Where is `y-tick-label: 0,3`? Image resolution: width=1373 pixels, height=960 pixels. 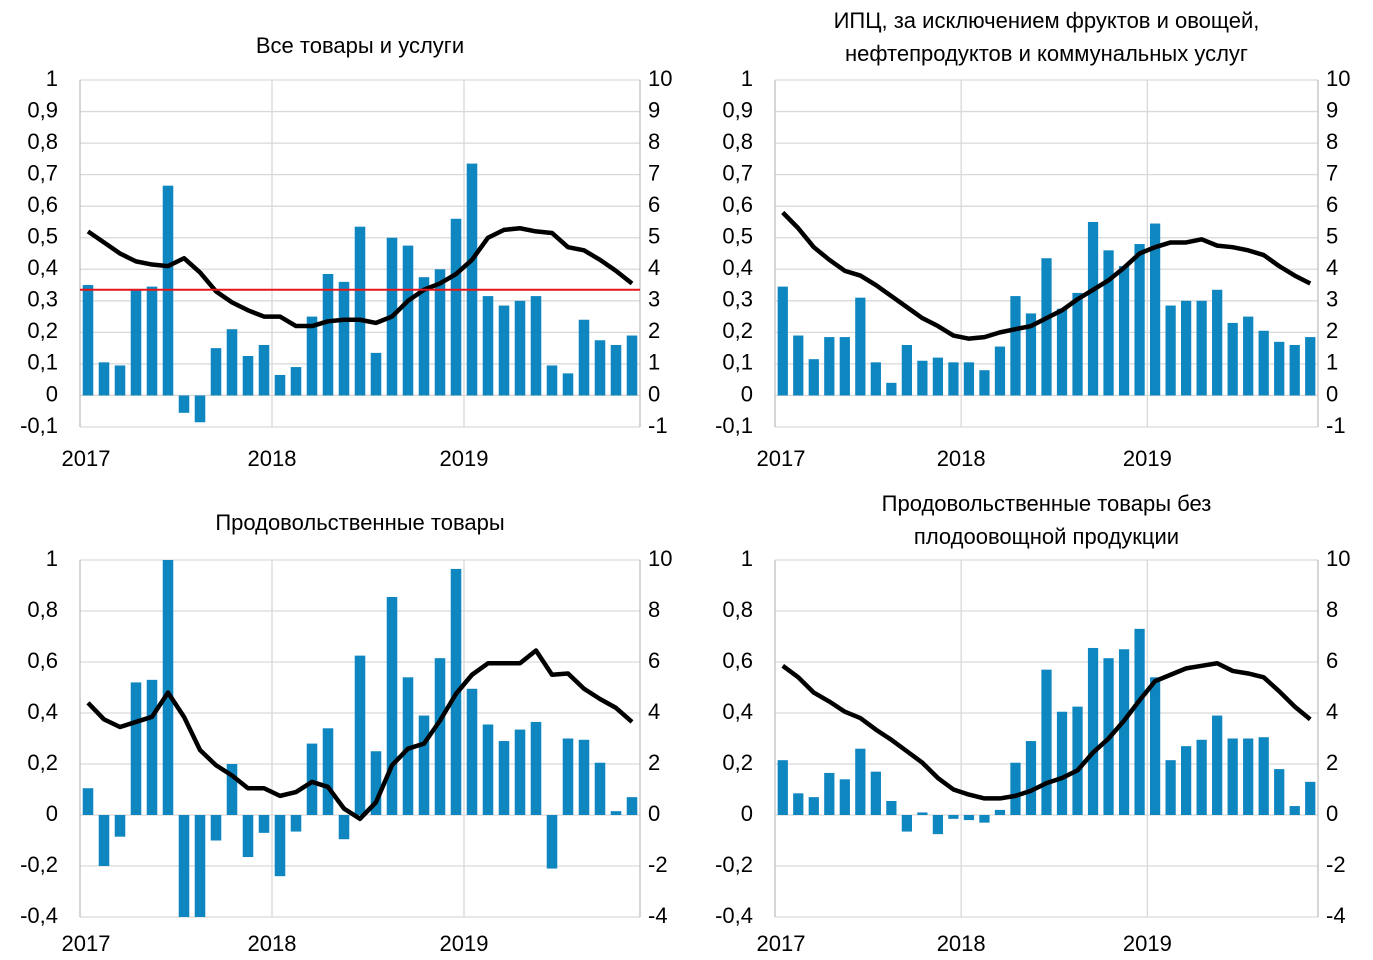
y-tick-label: 0,3 is located at coordinates (42, 299).